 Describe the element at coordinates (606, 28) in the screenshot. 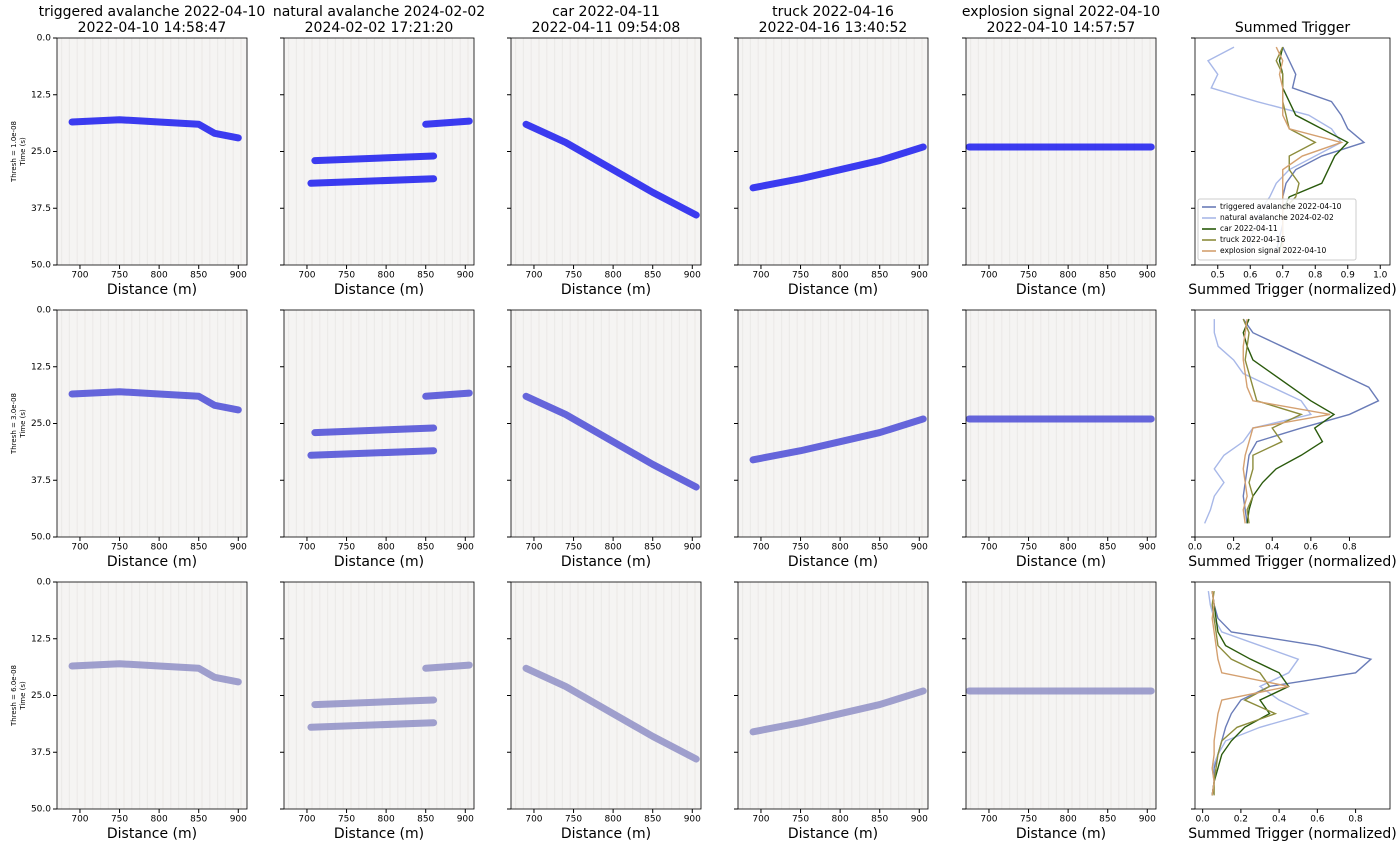

I see `panel-subtitle: 2022-04-11 09:54:08` at that location.